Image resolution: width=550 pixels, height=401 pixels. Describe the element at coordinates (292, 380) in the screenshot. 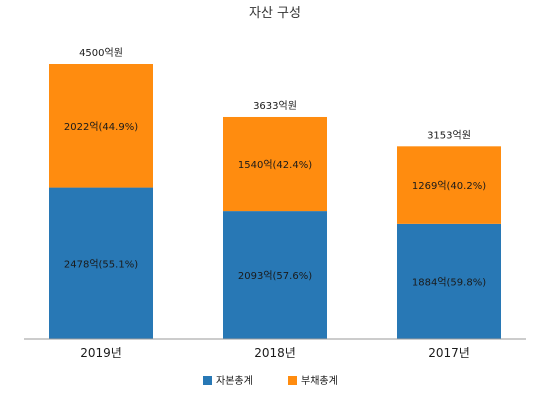

I see `legend-swatch-liabilities` at that location.